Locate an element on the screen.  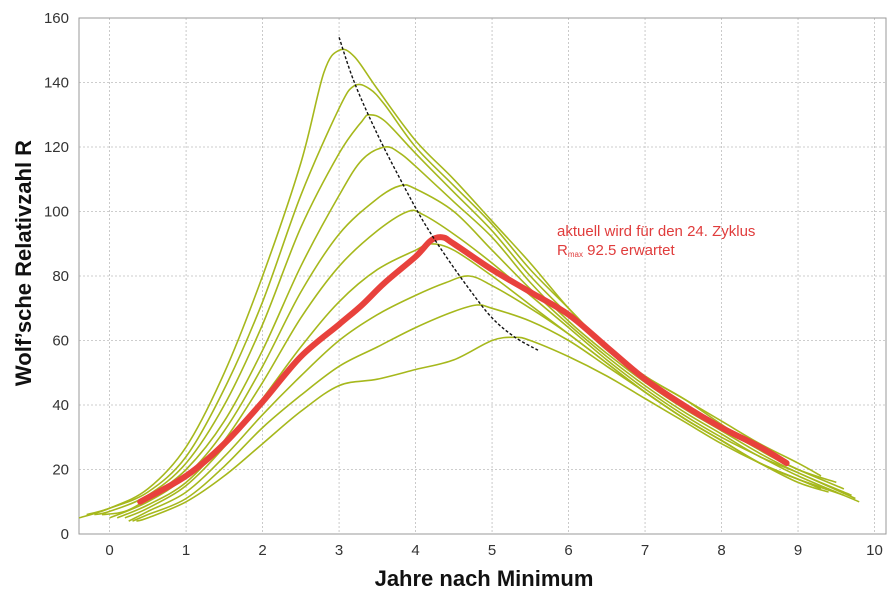
x-tick-labels: 0 1 2 3 4 5 6 7 8 9 10 is located at coordinates (493, 550).